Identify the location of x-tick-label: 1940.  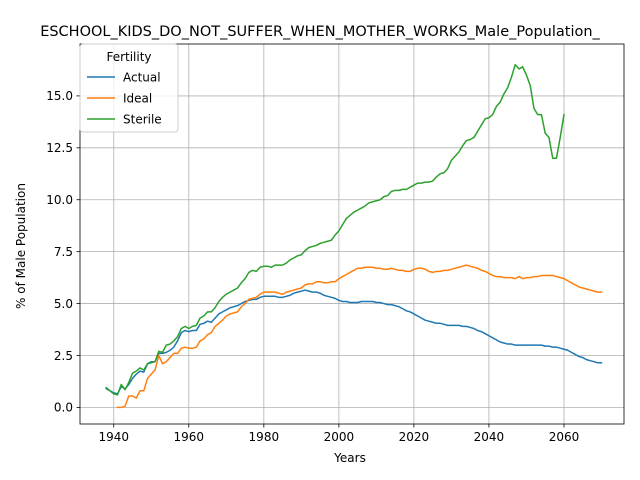
(113, 437).